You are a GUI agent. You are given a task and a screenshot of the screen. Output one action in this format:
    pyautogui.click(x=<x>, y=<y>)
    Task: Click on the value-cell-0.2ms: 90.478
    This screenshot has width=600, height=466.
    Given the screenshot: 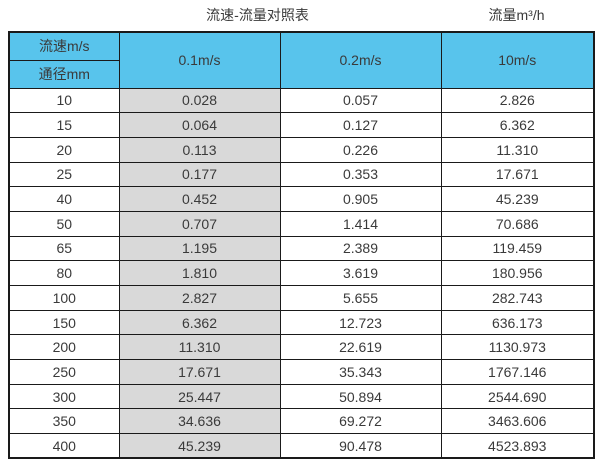 What is the action you would take?
    pyautogui.click(x=360, y=446)
    